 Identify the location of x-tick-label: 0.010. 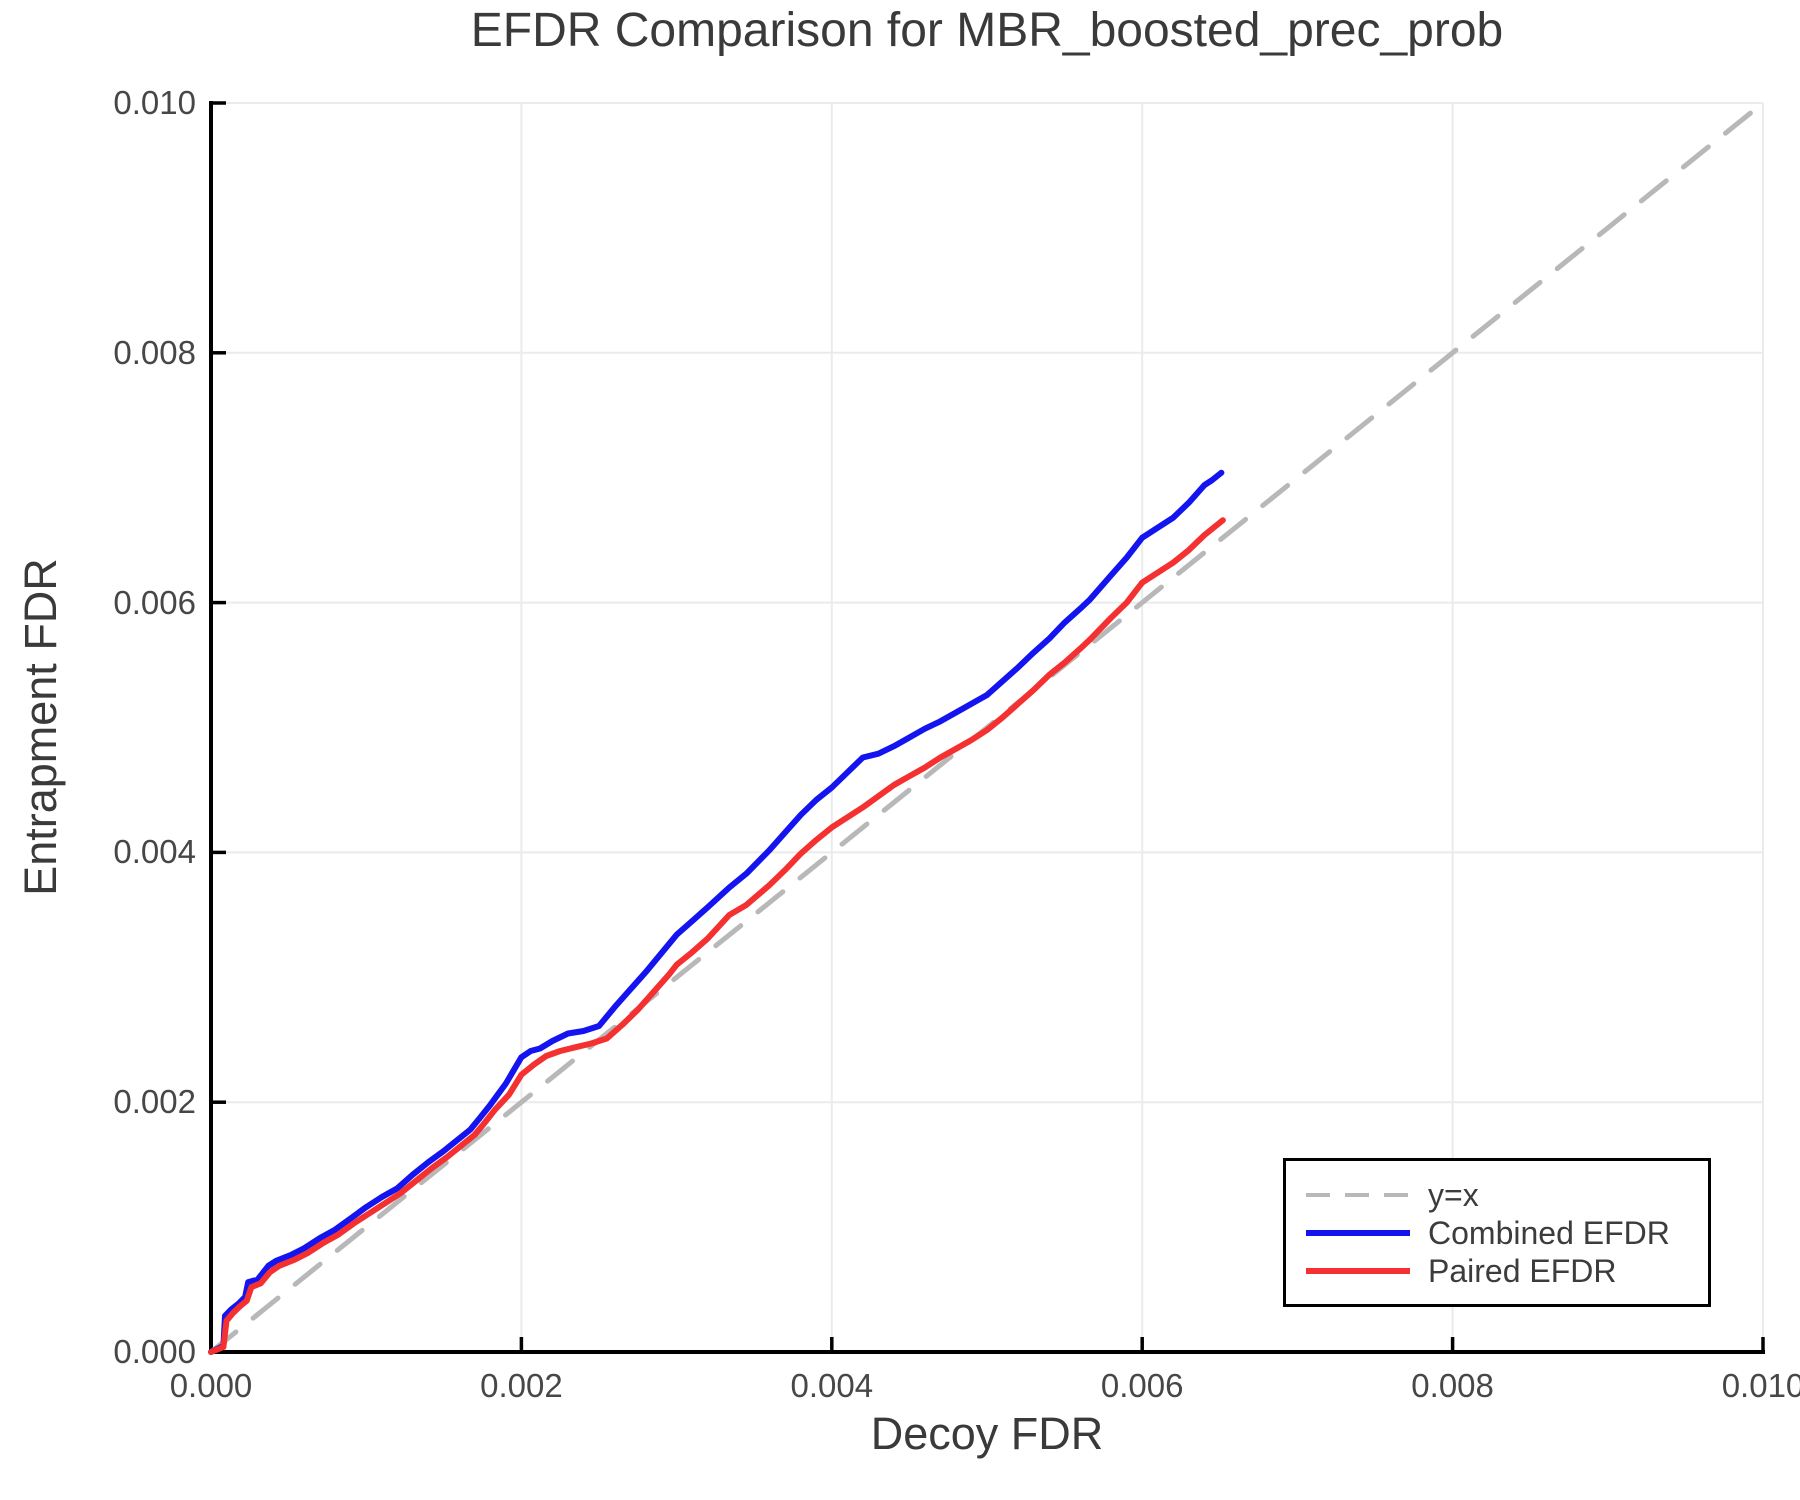
(1760, 1385).